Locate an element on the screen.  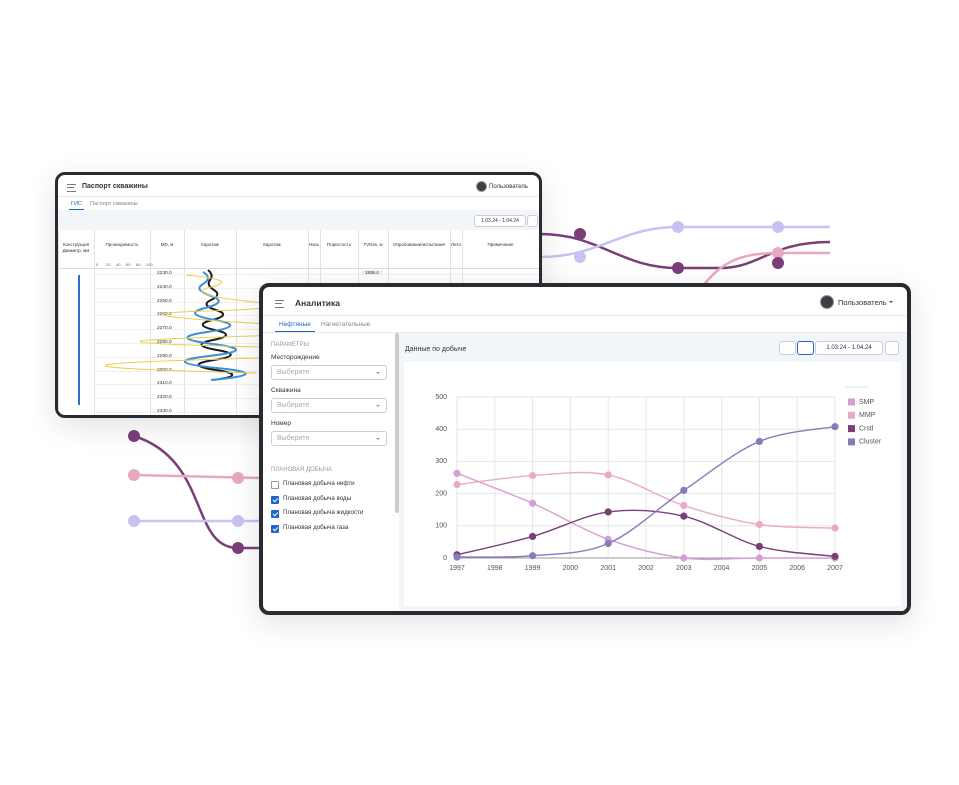
x-tick-label: 2006 is located at coordinates (797, 568).